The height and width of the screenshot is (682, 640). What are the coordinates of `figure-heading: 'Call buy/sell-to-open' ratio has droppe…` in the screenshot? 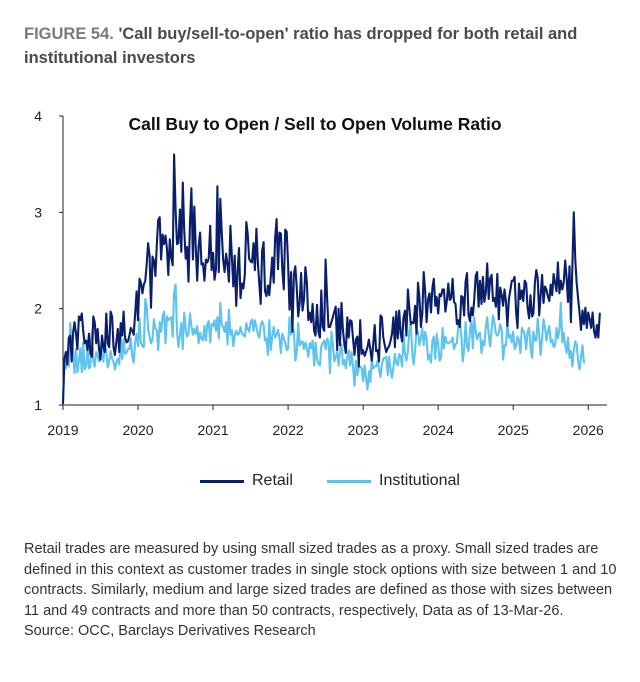 It's located at (301, 46).